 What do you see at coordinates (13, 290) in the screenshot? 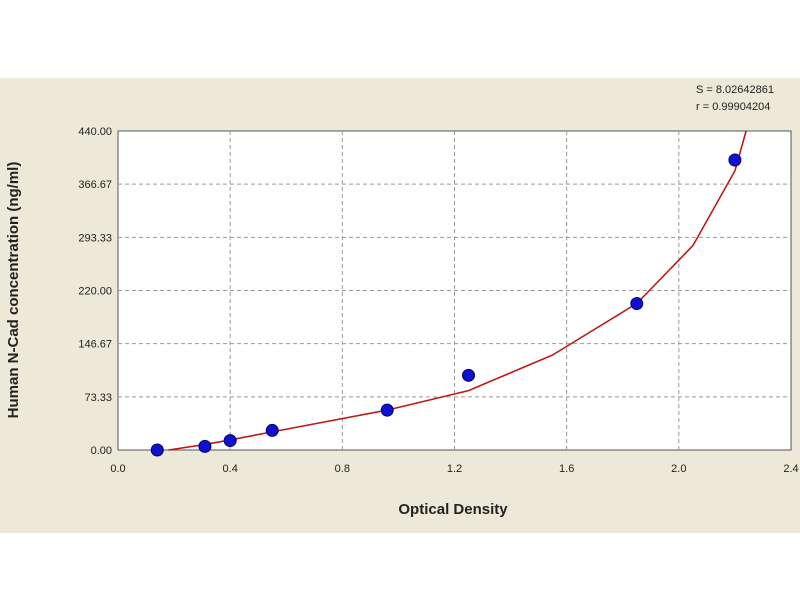
I see `y-axis-title: Human N-Cad concentration (ng/ml)` at bounding box center [13, 290].